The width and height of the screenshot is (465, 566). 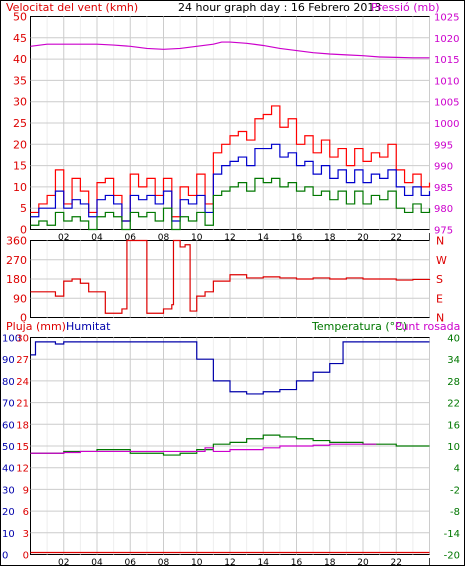 What do you see at coordinates (22, 360) in the screenshot?
I see `rain-y-tick: 27` at bounding box center [22, 360].